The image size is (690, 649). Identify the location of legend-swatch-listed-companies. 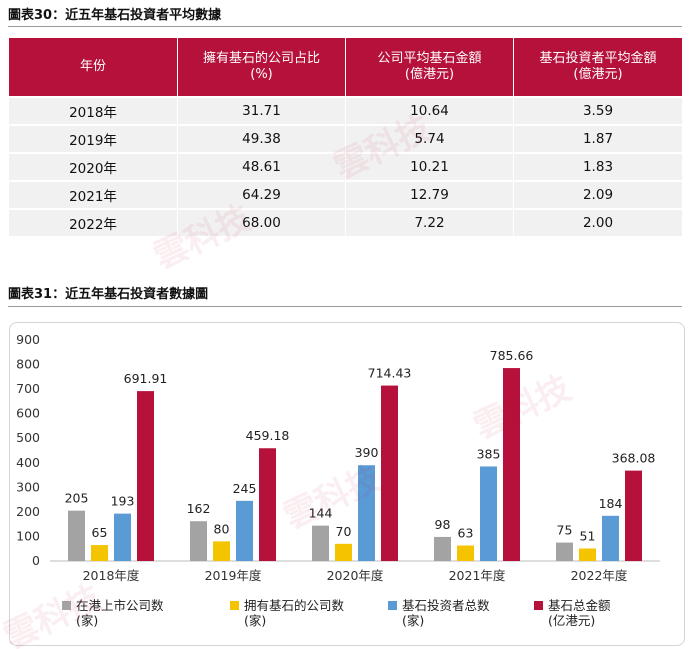
(66, 605).